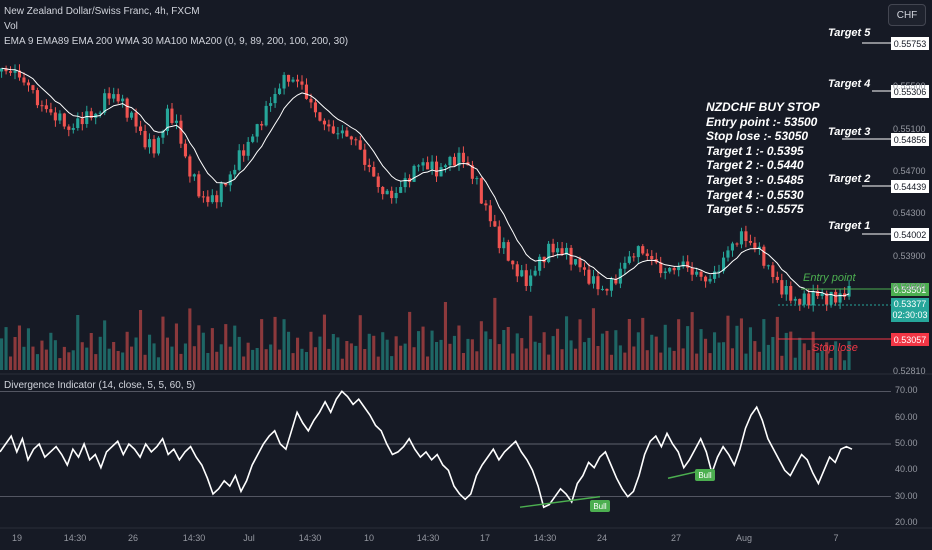  Describe the element at coordinates (909, 371) in the screenshot. I see `price-tick-label: 0.52810` at that location.